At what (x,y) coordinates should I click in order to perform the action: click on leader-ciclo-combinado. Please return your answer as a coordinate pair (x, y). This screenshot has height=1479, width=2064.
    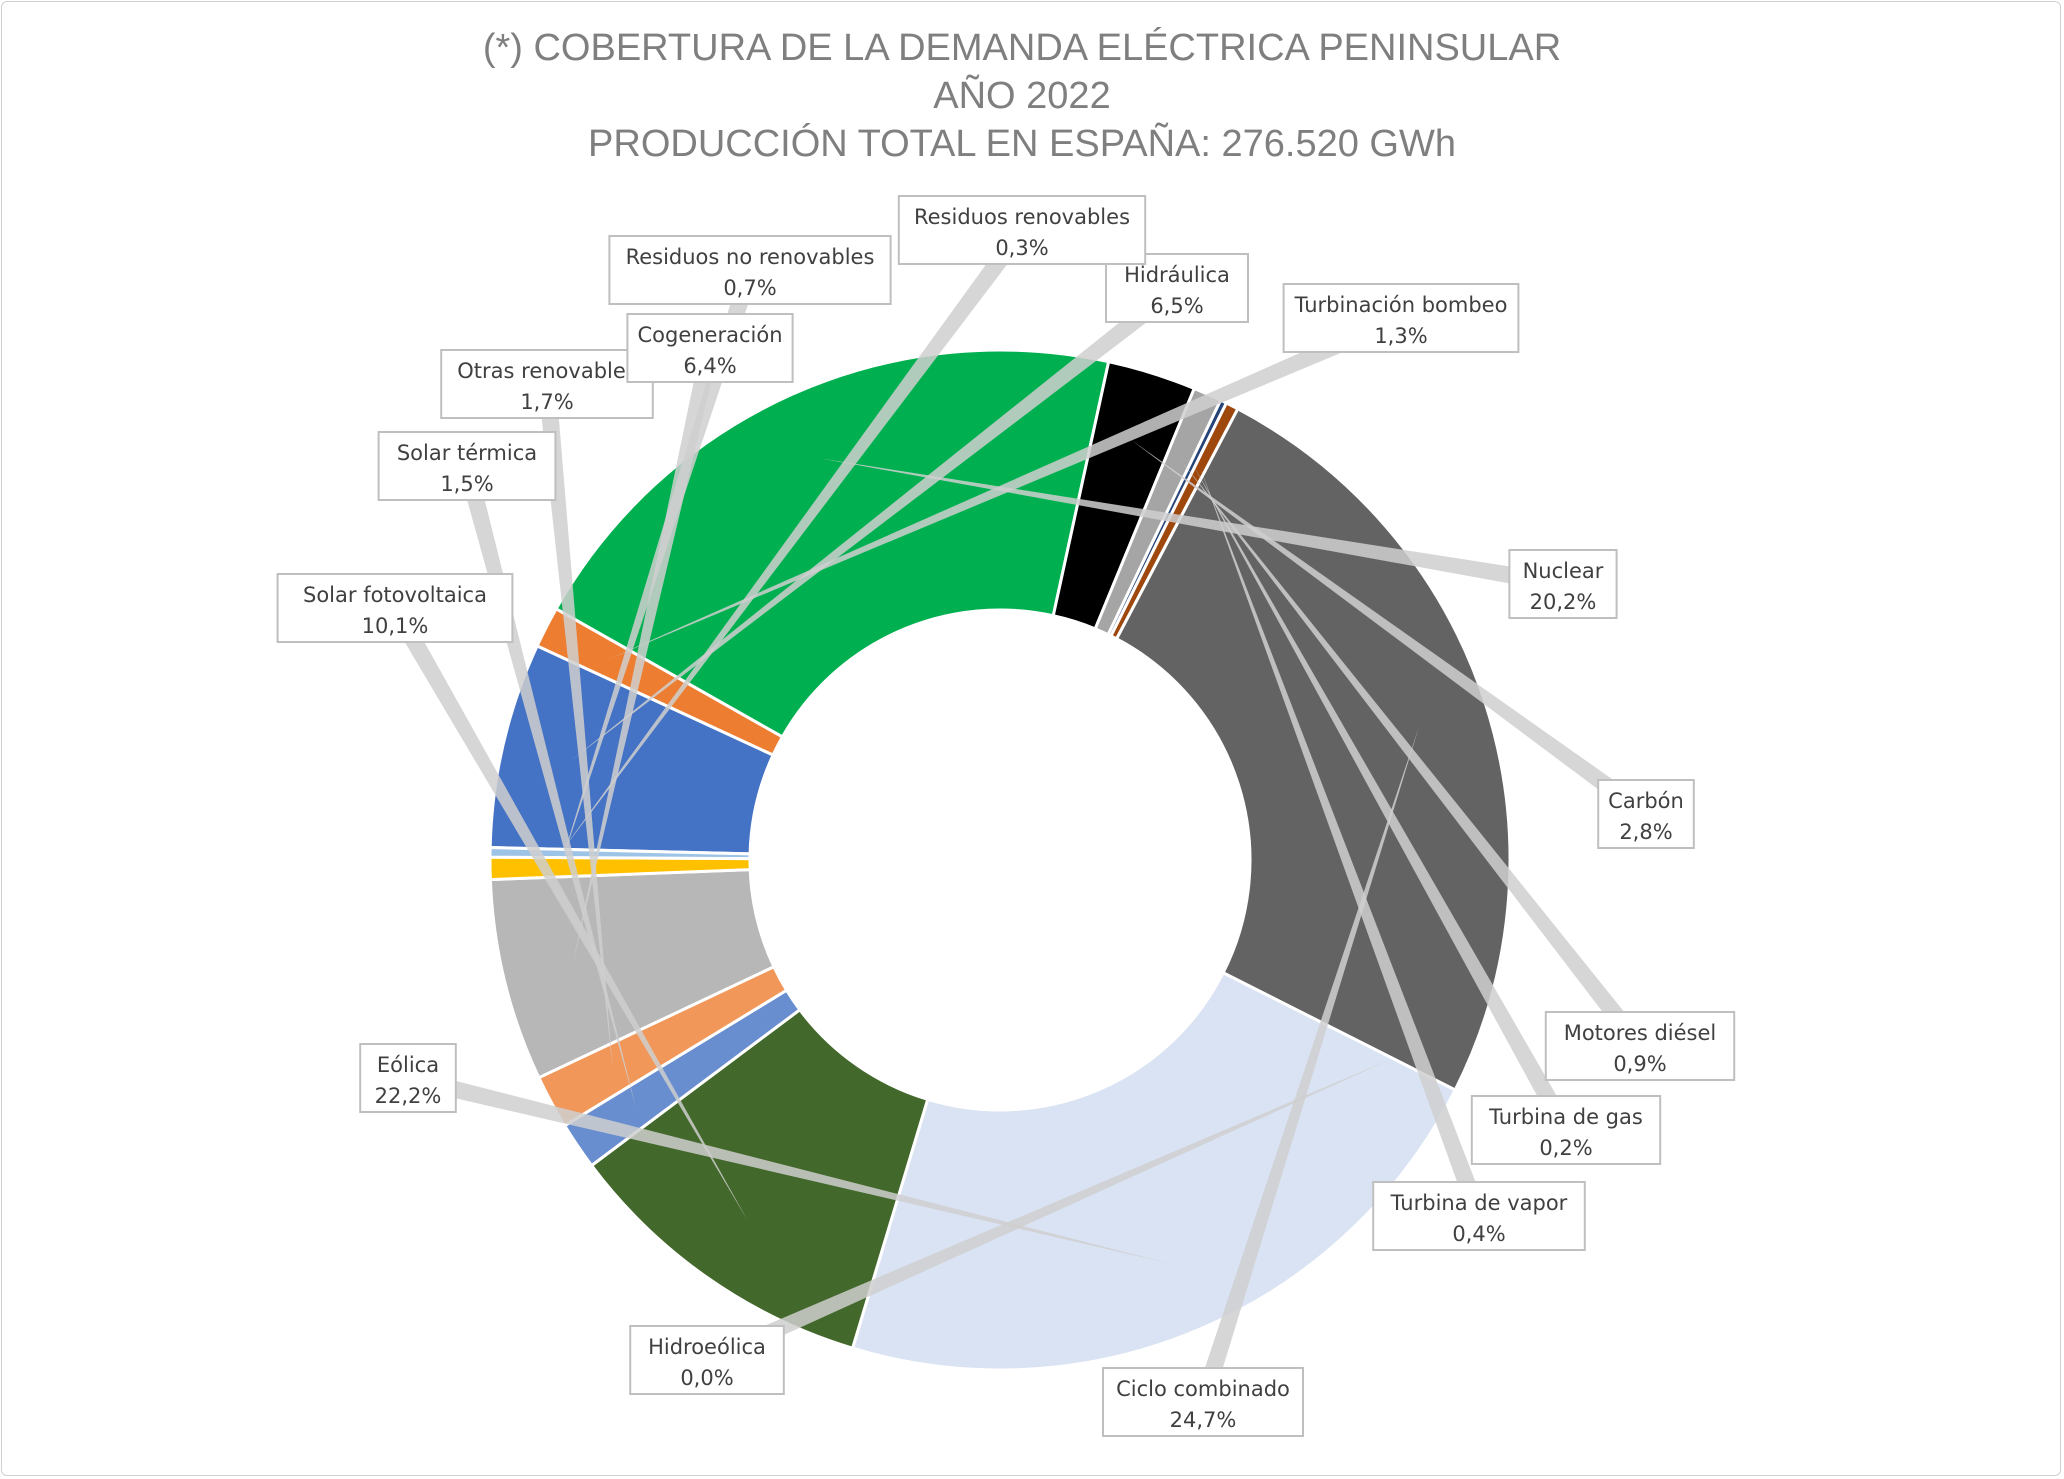
    Looking at the image, I should click on (1307, 1065).